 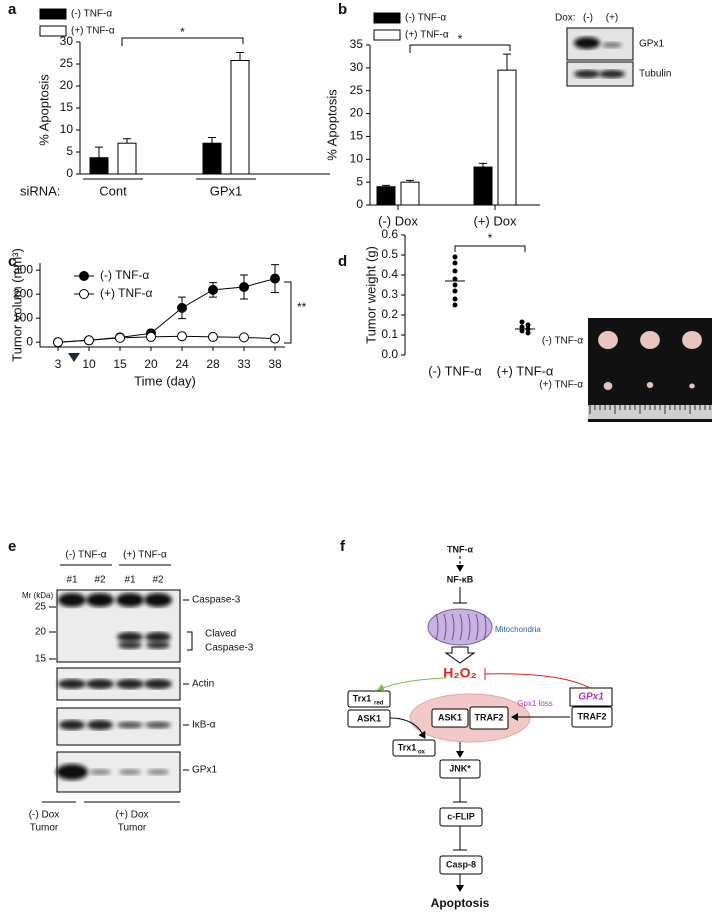 What do you see at coordinates (389, 234) in the screenshot?
I see `y-tick-label: 0.6` at bounding box center [389, 234].